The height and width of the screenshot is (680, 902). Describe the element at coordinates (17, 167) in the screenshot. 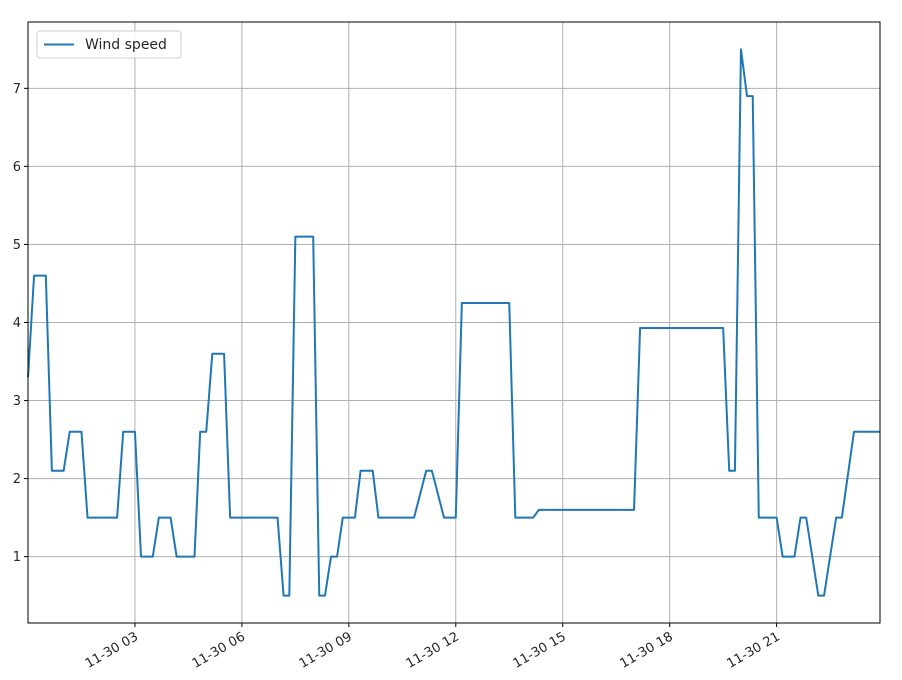

I see `y-tick-label: 6` at that location.